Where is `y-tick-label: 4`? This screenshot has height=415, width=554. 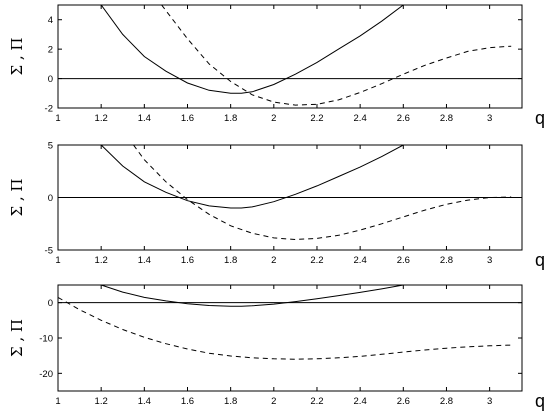 y-tick-label: 4 is located at coordinates (50, 20).